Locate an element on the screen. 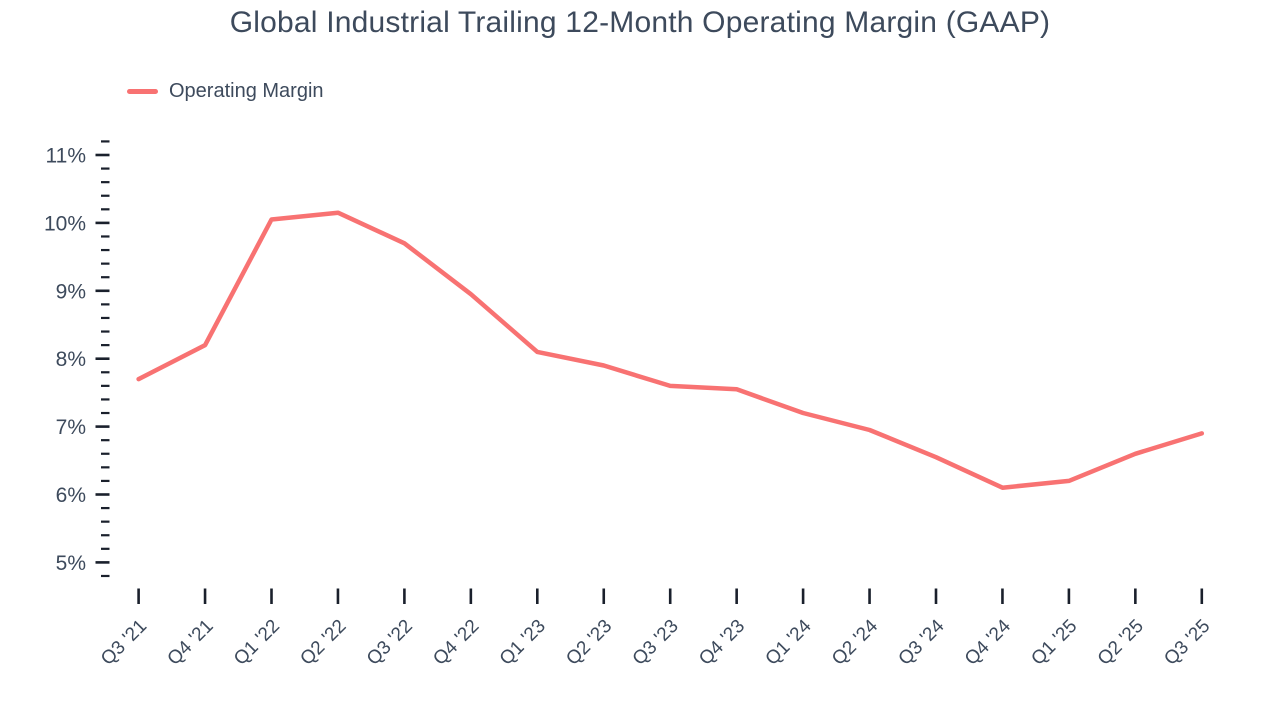  legend-label: Operating Margin is located at coordinates (246, 91).